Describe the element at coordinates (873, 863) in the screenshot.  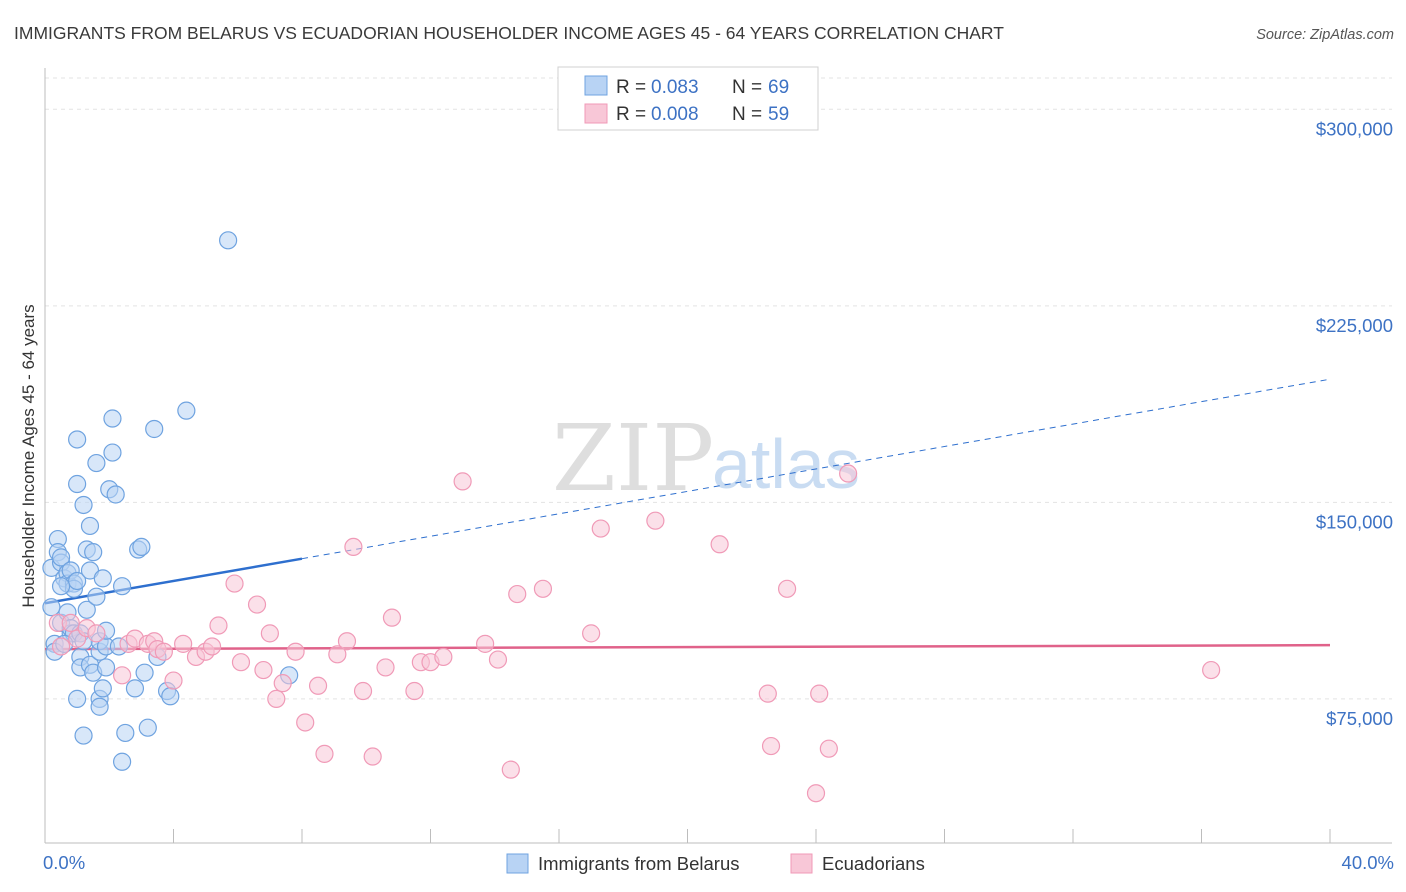
I see `bottom-legend-label-ecuadorians: Ecuadorians` at that location.